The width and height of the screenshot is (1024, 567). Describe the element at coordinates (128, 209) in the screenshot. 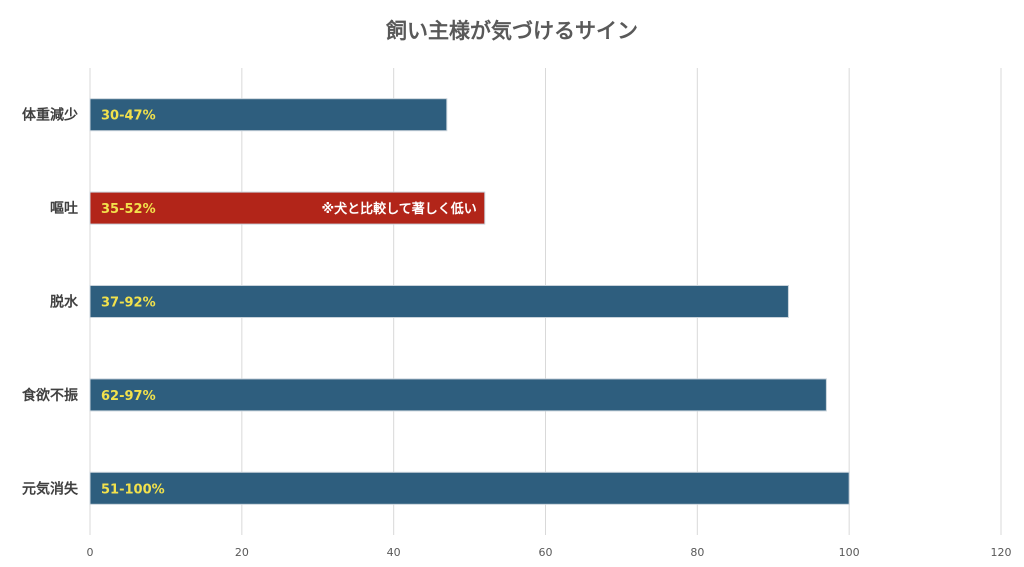

I see `bar-data-label: 35-52%` at that location.